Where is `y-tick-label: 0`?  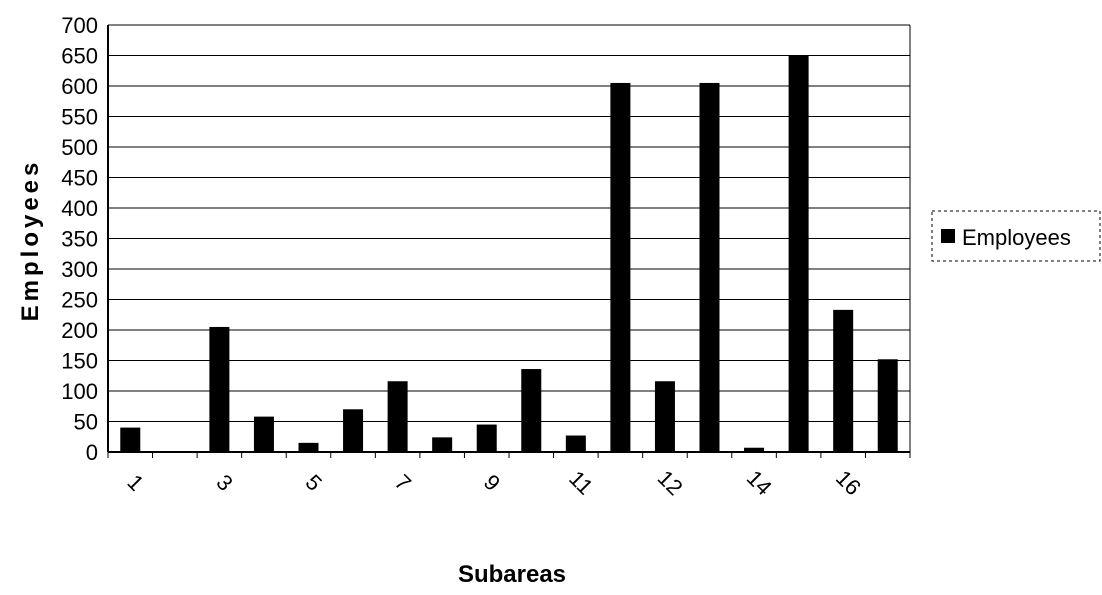 y-tick-label: 0 is located at coordinates (92, 452).